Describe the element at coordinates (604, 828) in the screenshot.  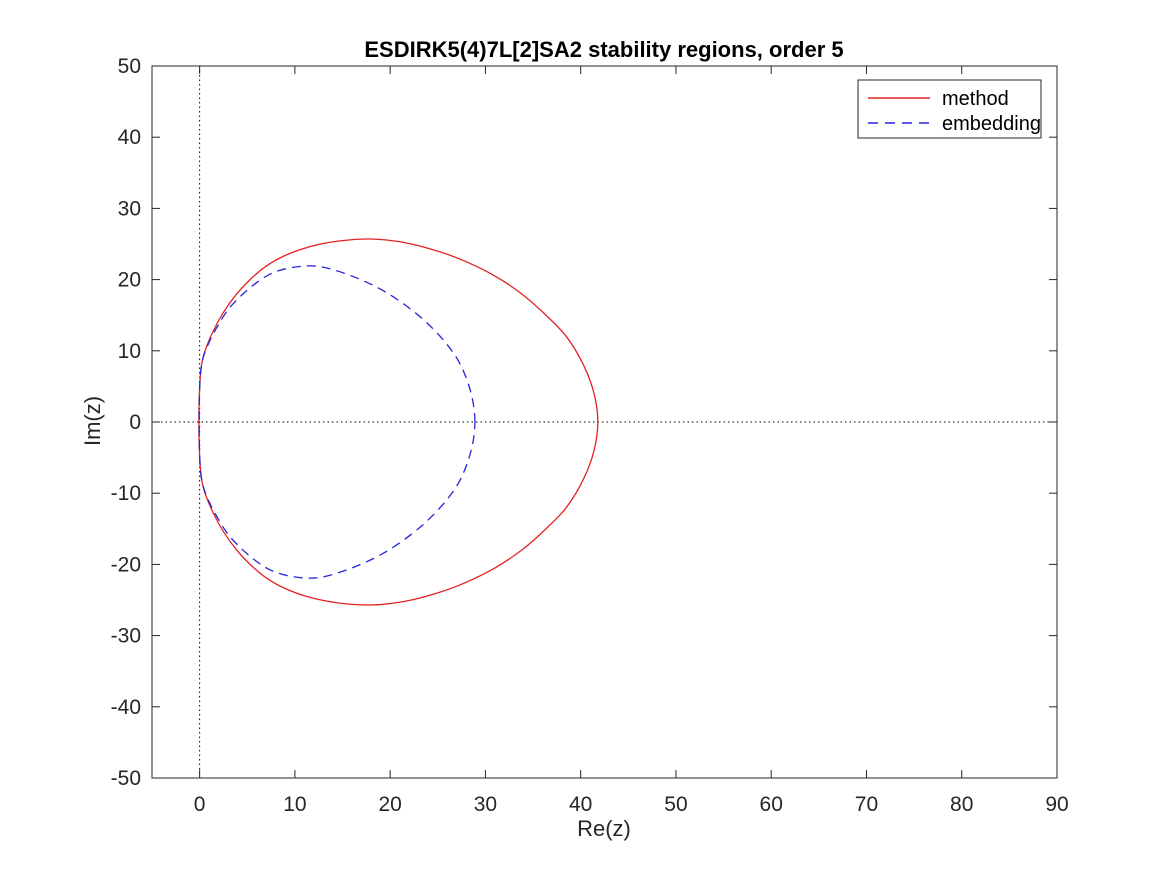
I see `x-axis-label: Re(z)` at that location.